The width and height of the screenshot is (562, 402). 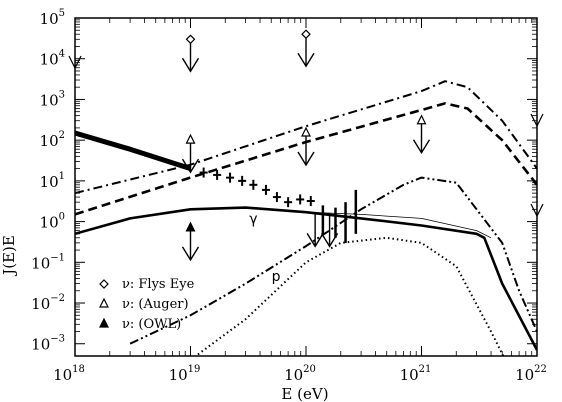 I want to click on series-line-solid-bold, so click(x=133, y=150).